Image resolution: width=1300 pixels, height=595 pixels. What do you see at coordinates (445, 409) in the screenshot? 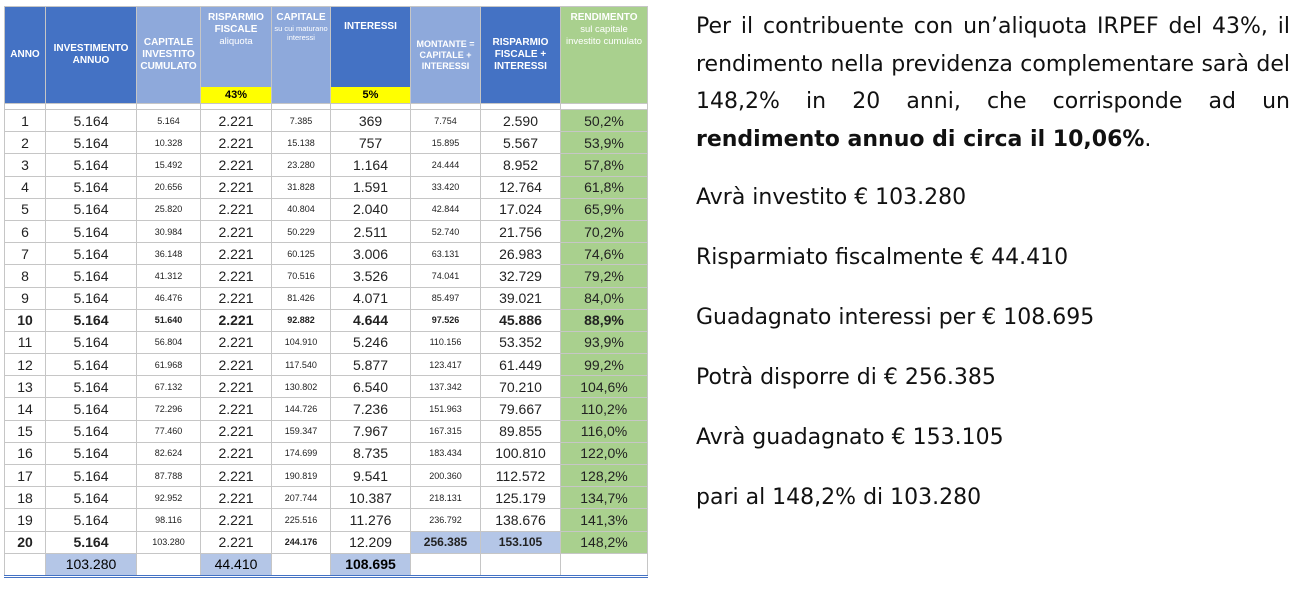
I see `cell-montante: 151.963` at bounding box center [445, 409].